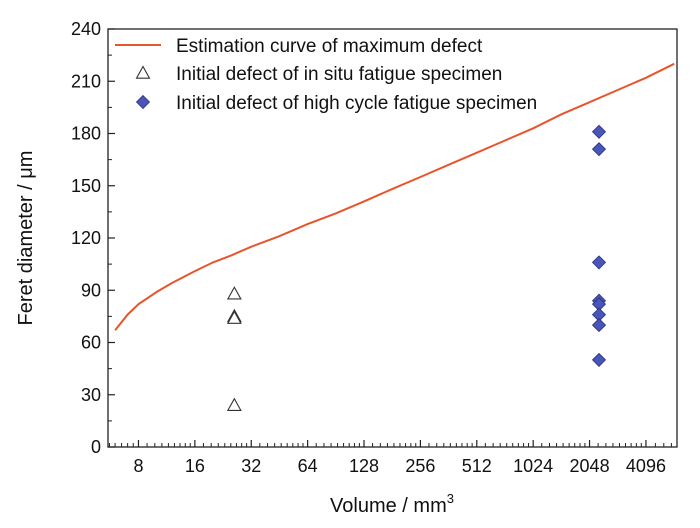 The image size is (700, 528). I want to click on x-tick-label: 8, so click(138, 466).